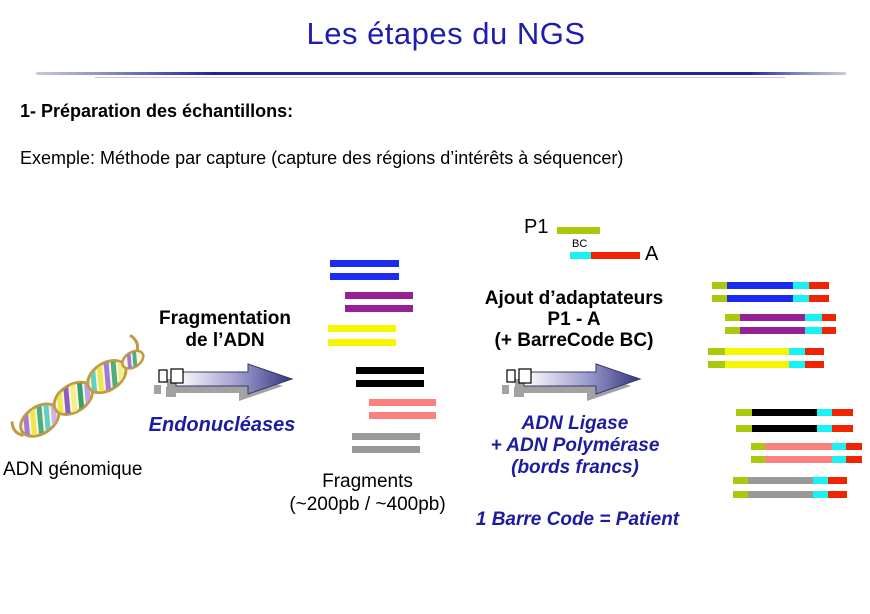  I want to click on adapter-ligation-arrow, so click(572, 382).